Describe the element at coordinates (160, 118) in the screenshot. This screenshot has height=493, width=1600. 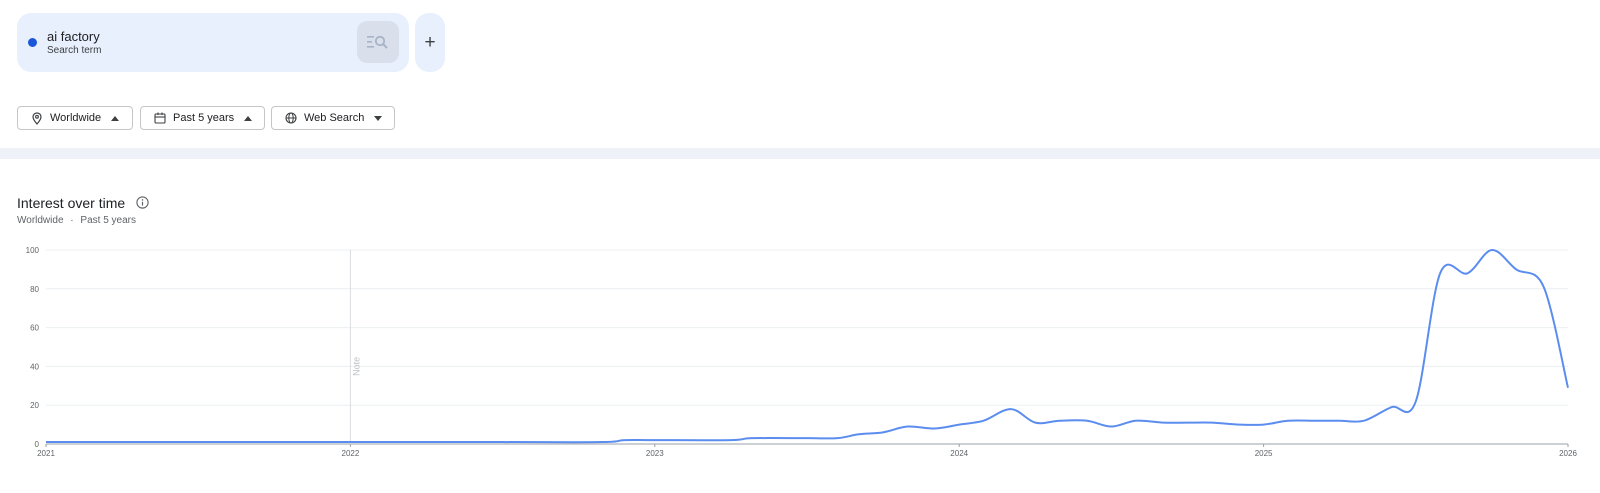
I see `calendar-icon` at that location.